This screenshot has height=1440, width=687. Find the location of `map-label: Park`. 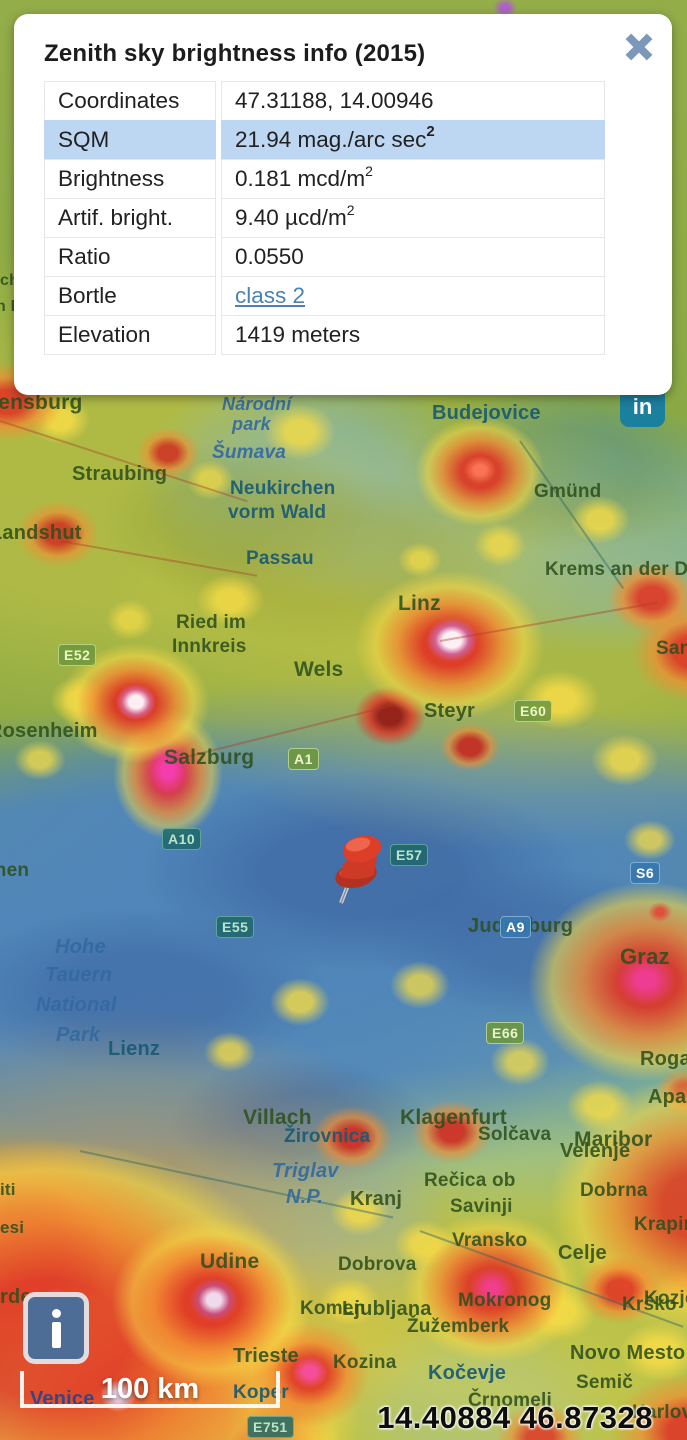

map-label: Park is located at coordinates (78, 1035).